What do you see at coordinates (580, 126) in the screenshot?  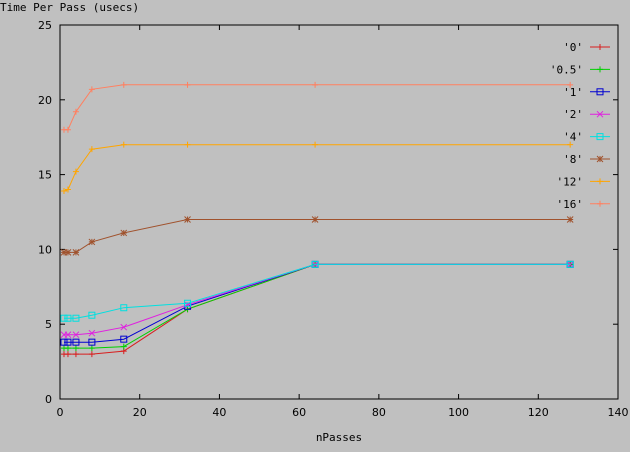 I see `legend: '0' '0.5' '1' '2' '4' '8' '12' '16'` at bounding box center [580, 126].